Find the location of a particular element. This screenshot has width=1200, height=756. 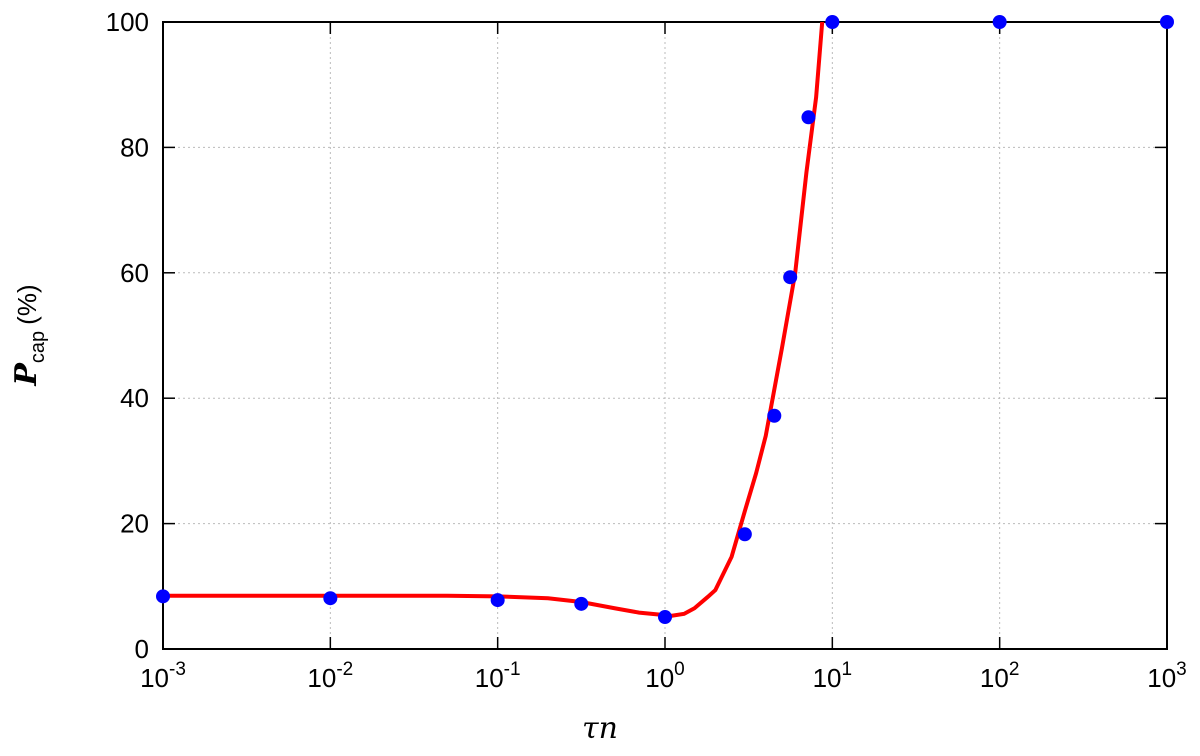

x-tick-label: 10³ is located at coordinates (1167, 676).